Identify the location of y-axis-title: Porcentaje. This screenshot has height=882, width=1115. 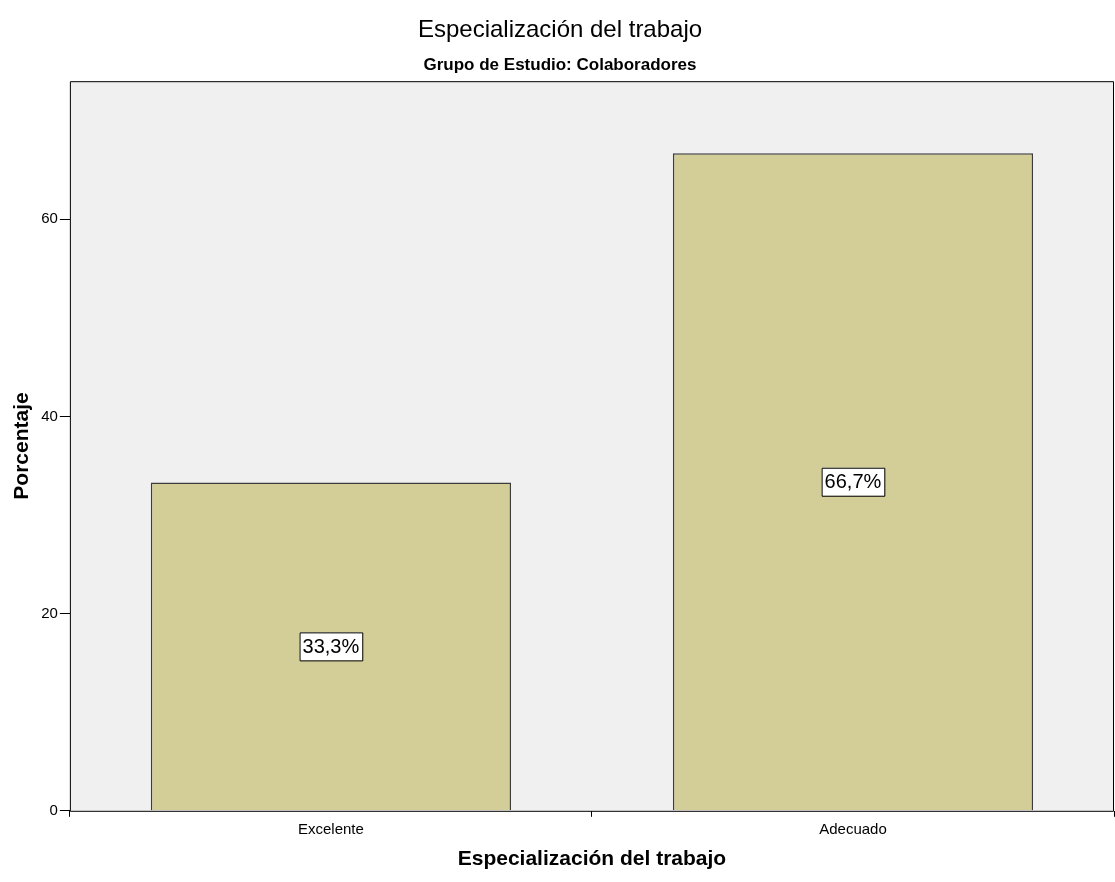
(21, 446).